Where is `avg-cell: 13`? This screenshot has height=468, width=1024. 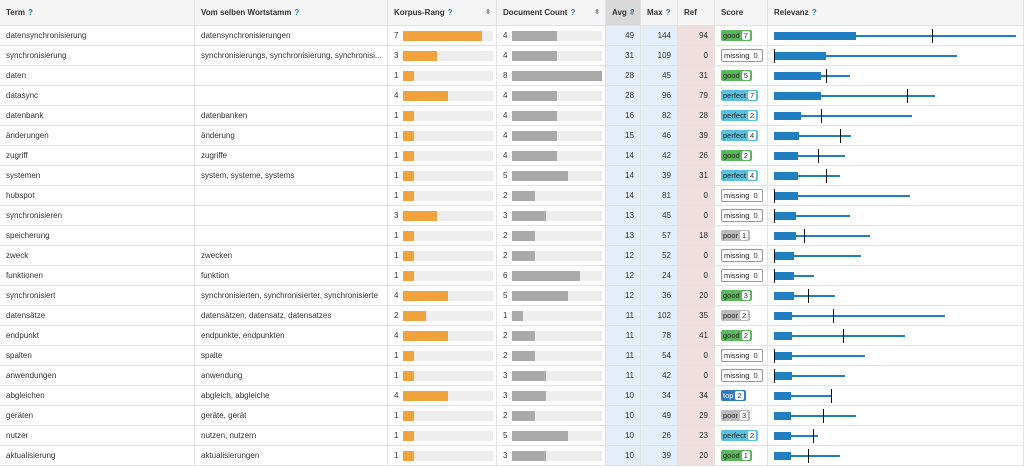
avg-cell: 13 is located at coordinates (623, 216).